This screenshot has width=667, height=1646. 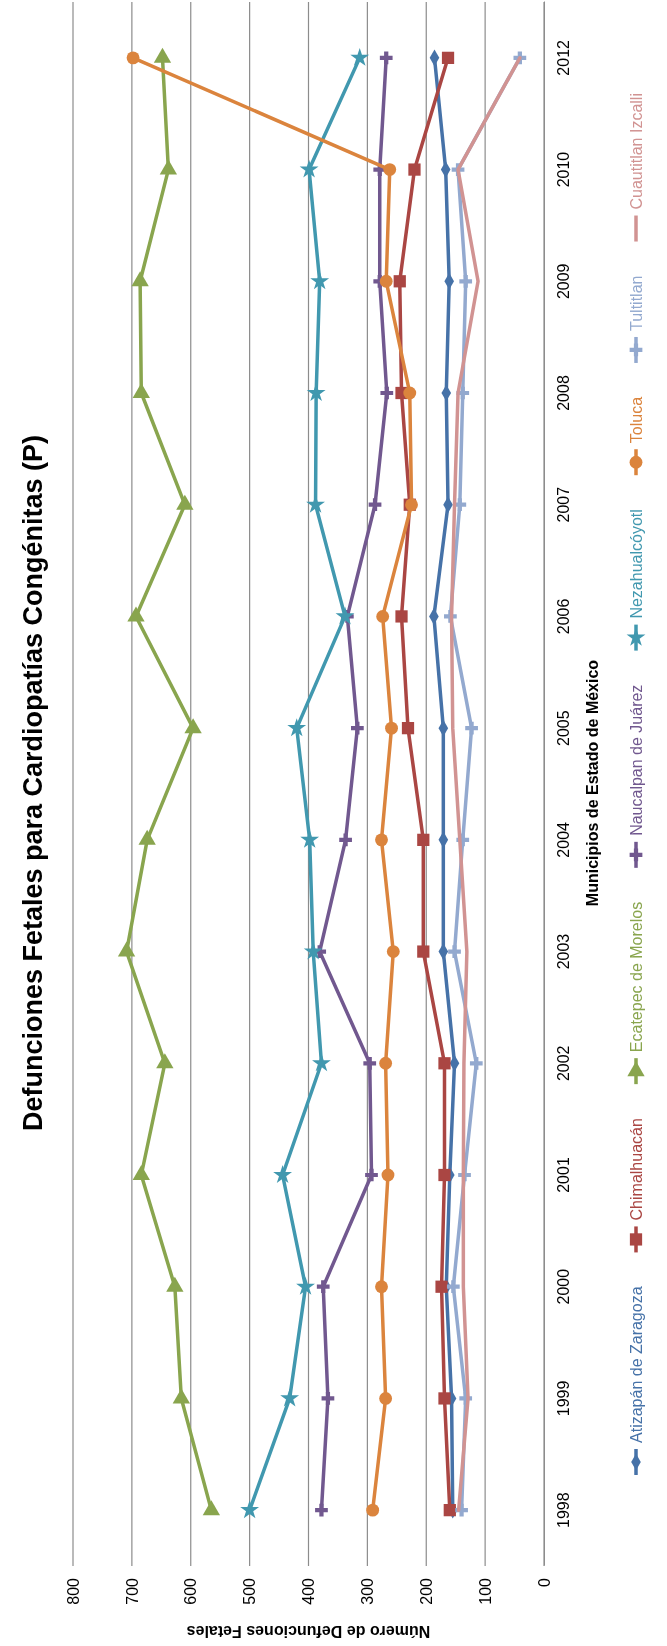 What do you see at coordinates (544, 1582) in the screenshot?
I see `x-tick-label: 0` at bounding box center [544, 1582].